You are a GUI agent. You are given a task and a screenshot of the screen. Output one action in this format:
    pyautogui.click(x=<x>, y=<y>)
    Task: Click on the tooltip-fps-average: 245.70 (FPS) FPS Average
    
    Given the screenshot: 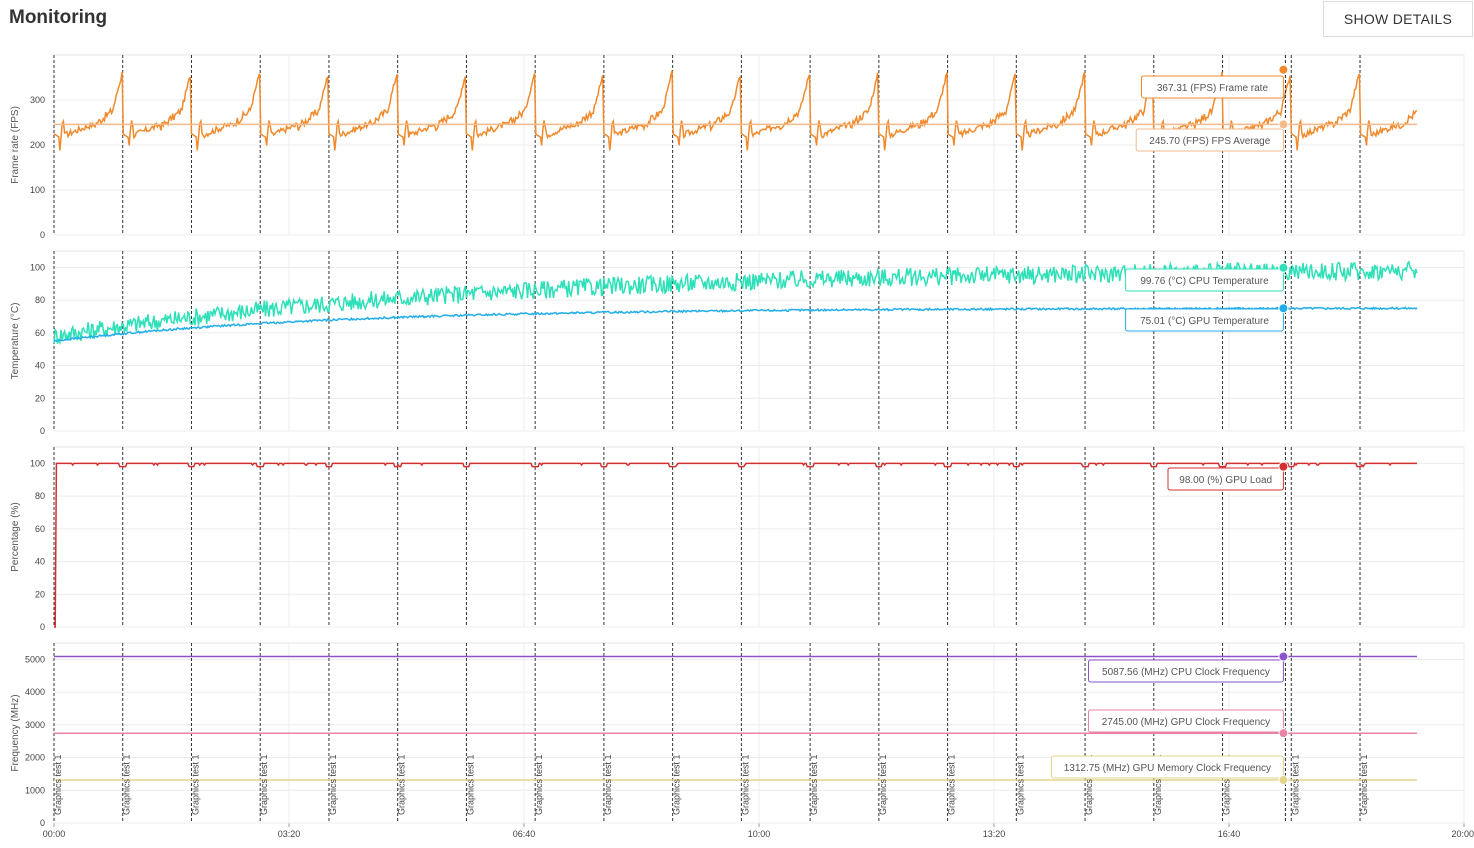 What is the action you would take?
    pyautogui.click(x=1212, y=135)
    